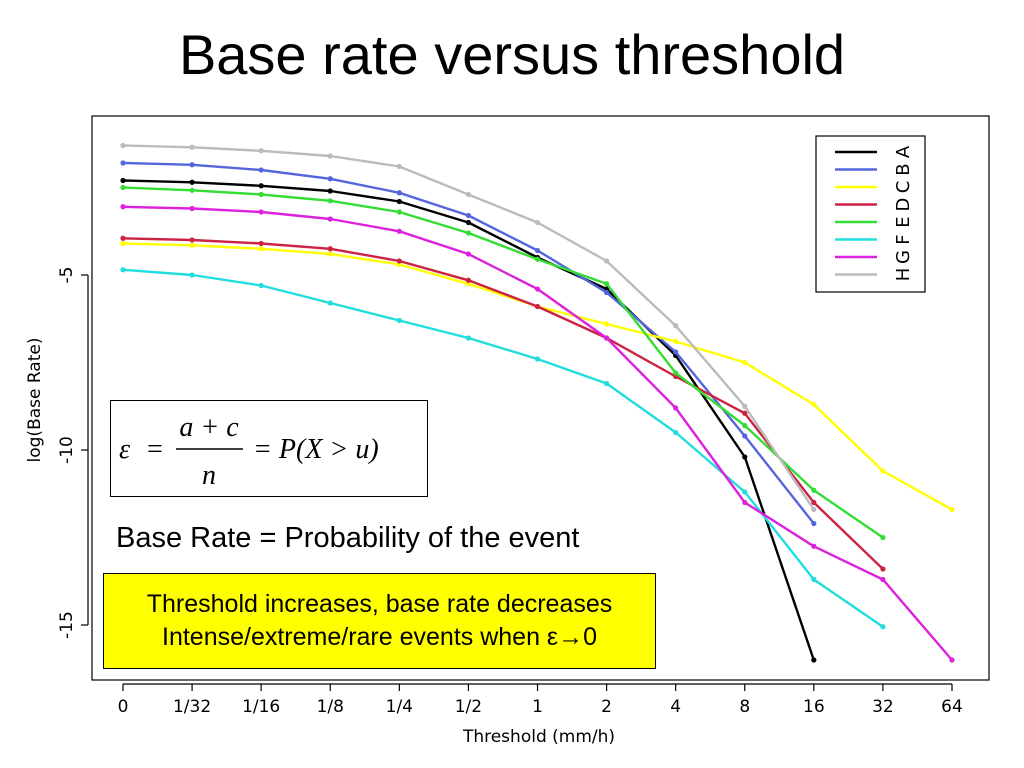 The image size is (1024, 768). What do you see at coordinates (903, 187) in the screenshot?
I see `legend-label-C: C` at bounding box center [903, 187].